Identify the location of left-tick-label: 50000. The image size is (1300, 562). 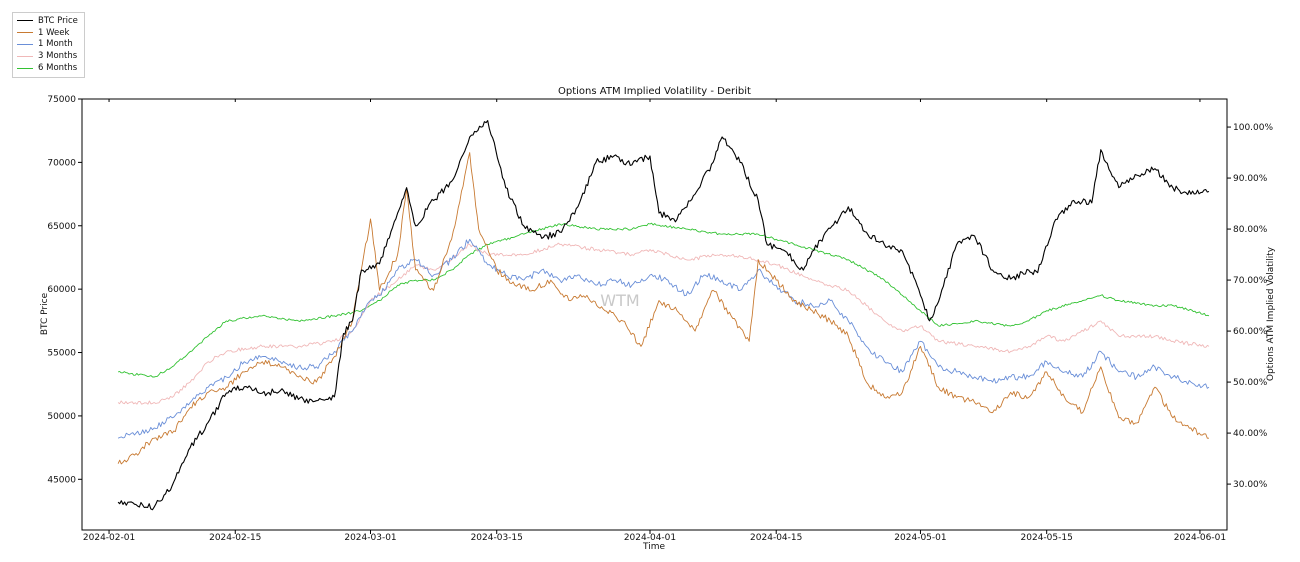
(61, 417).